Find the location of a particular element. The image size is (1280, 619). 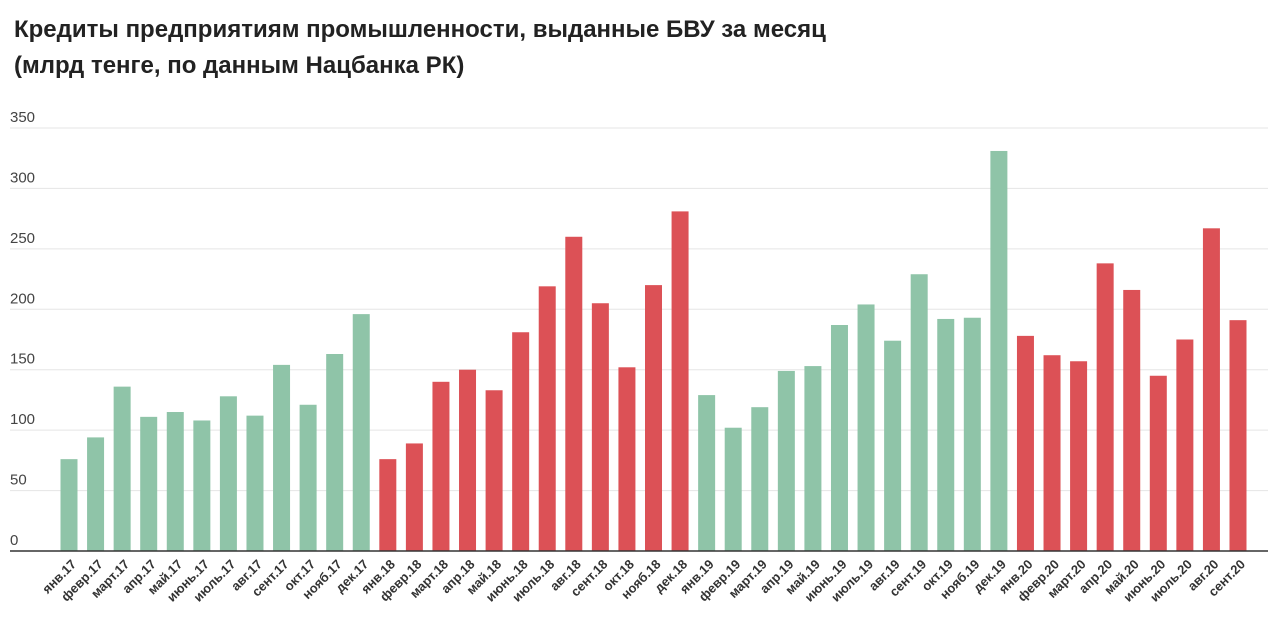

y-tick-label: 0 is located at coordinates (14, 540).